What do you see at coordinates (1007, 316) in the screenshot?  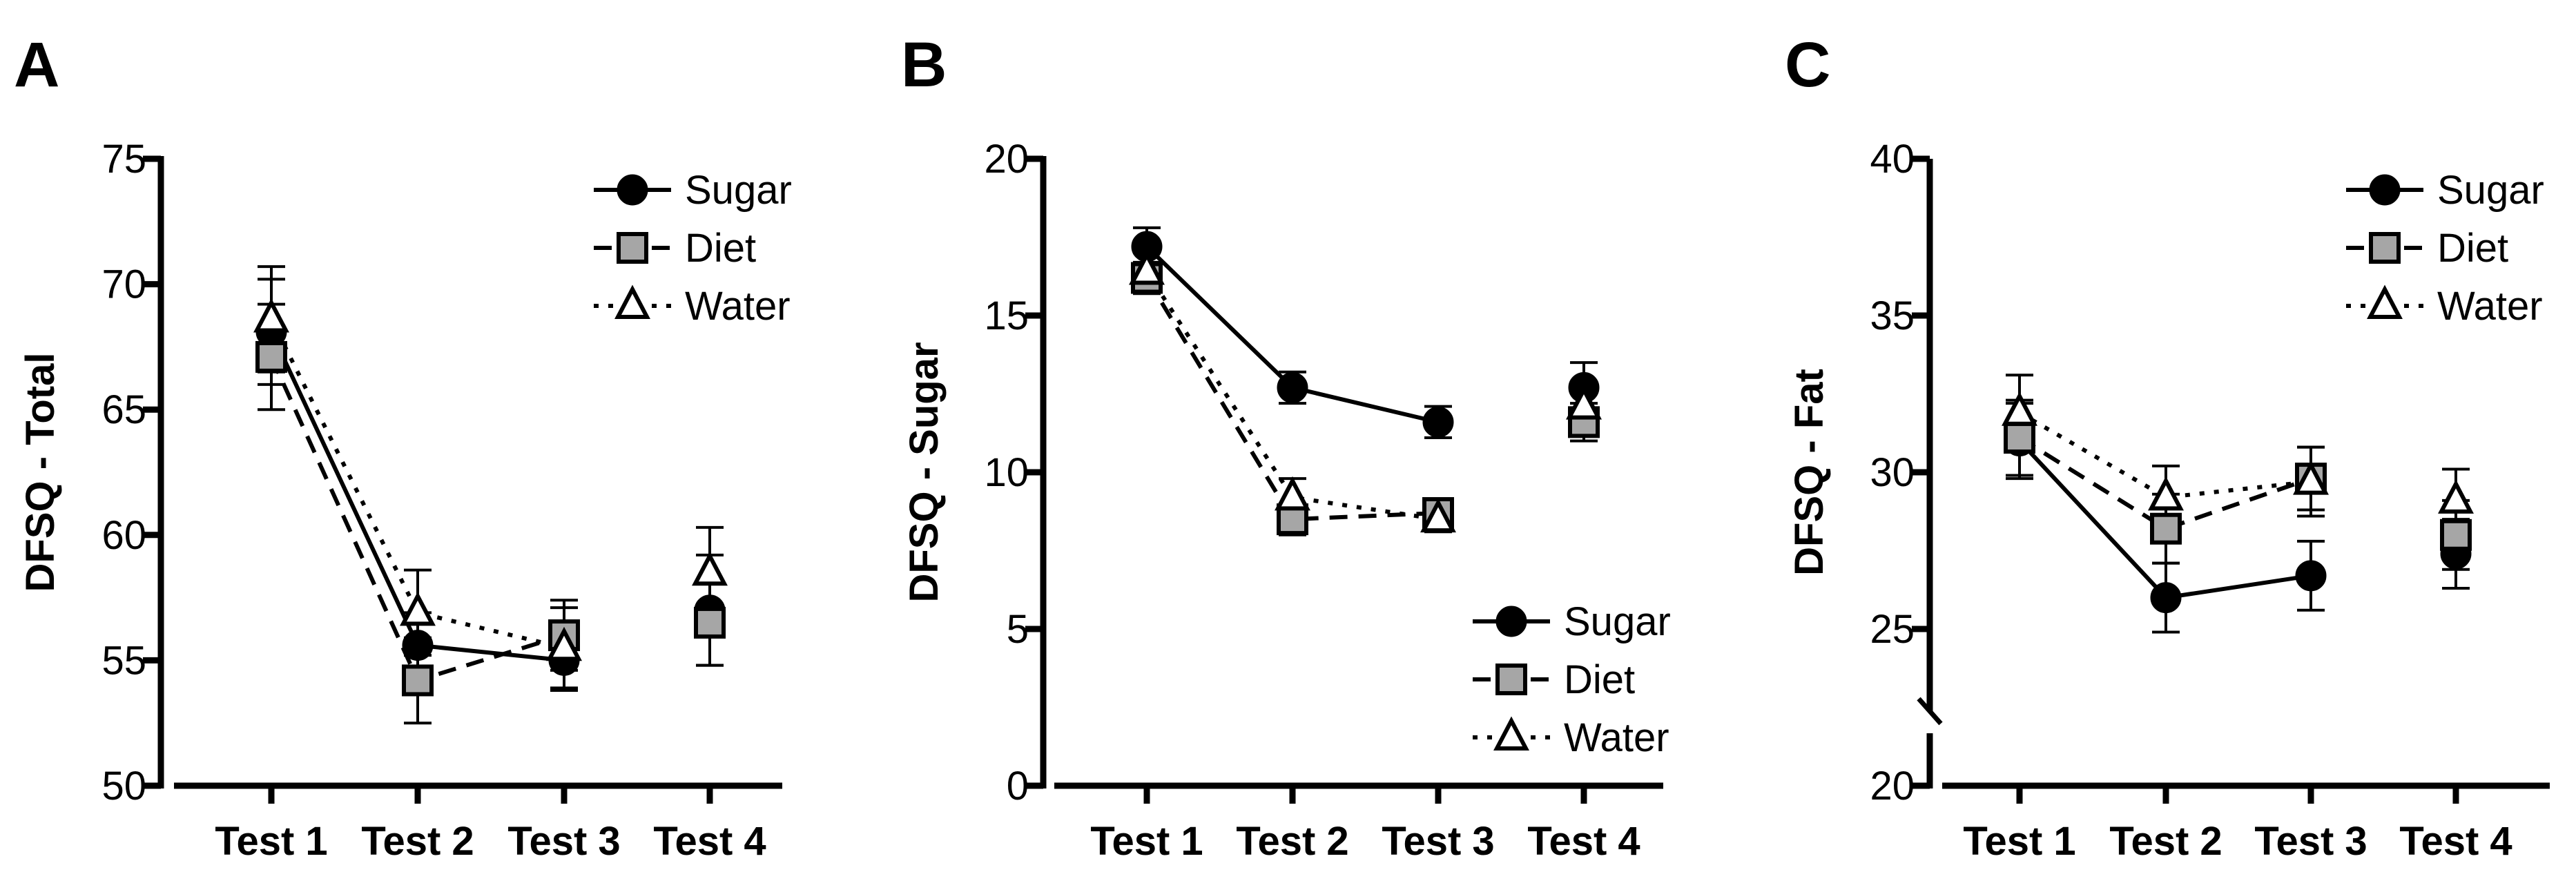 I see `y-tick-label-b: 15` at bounding box center [1007, 316].